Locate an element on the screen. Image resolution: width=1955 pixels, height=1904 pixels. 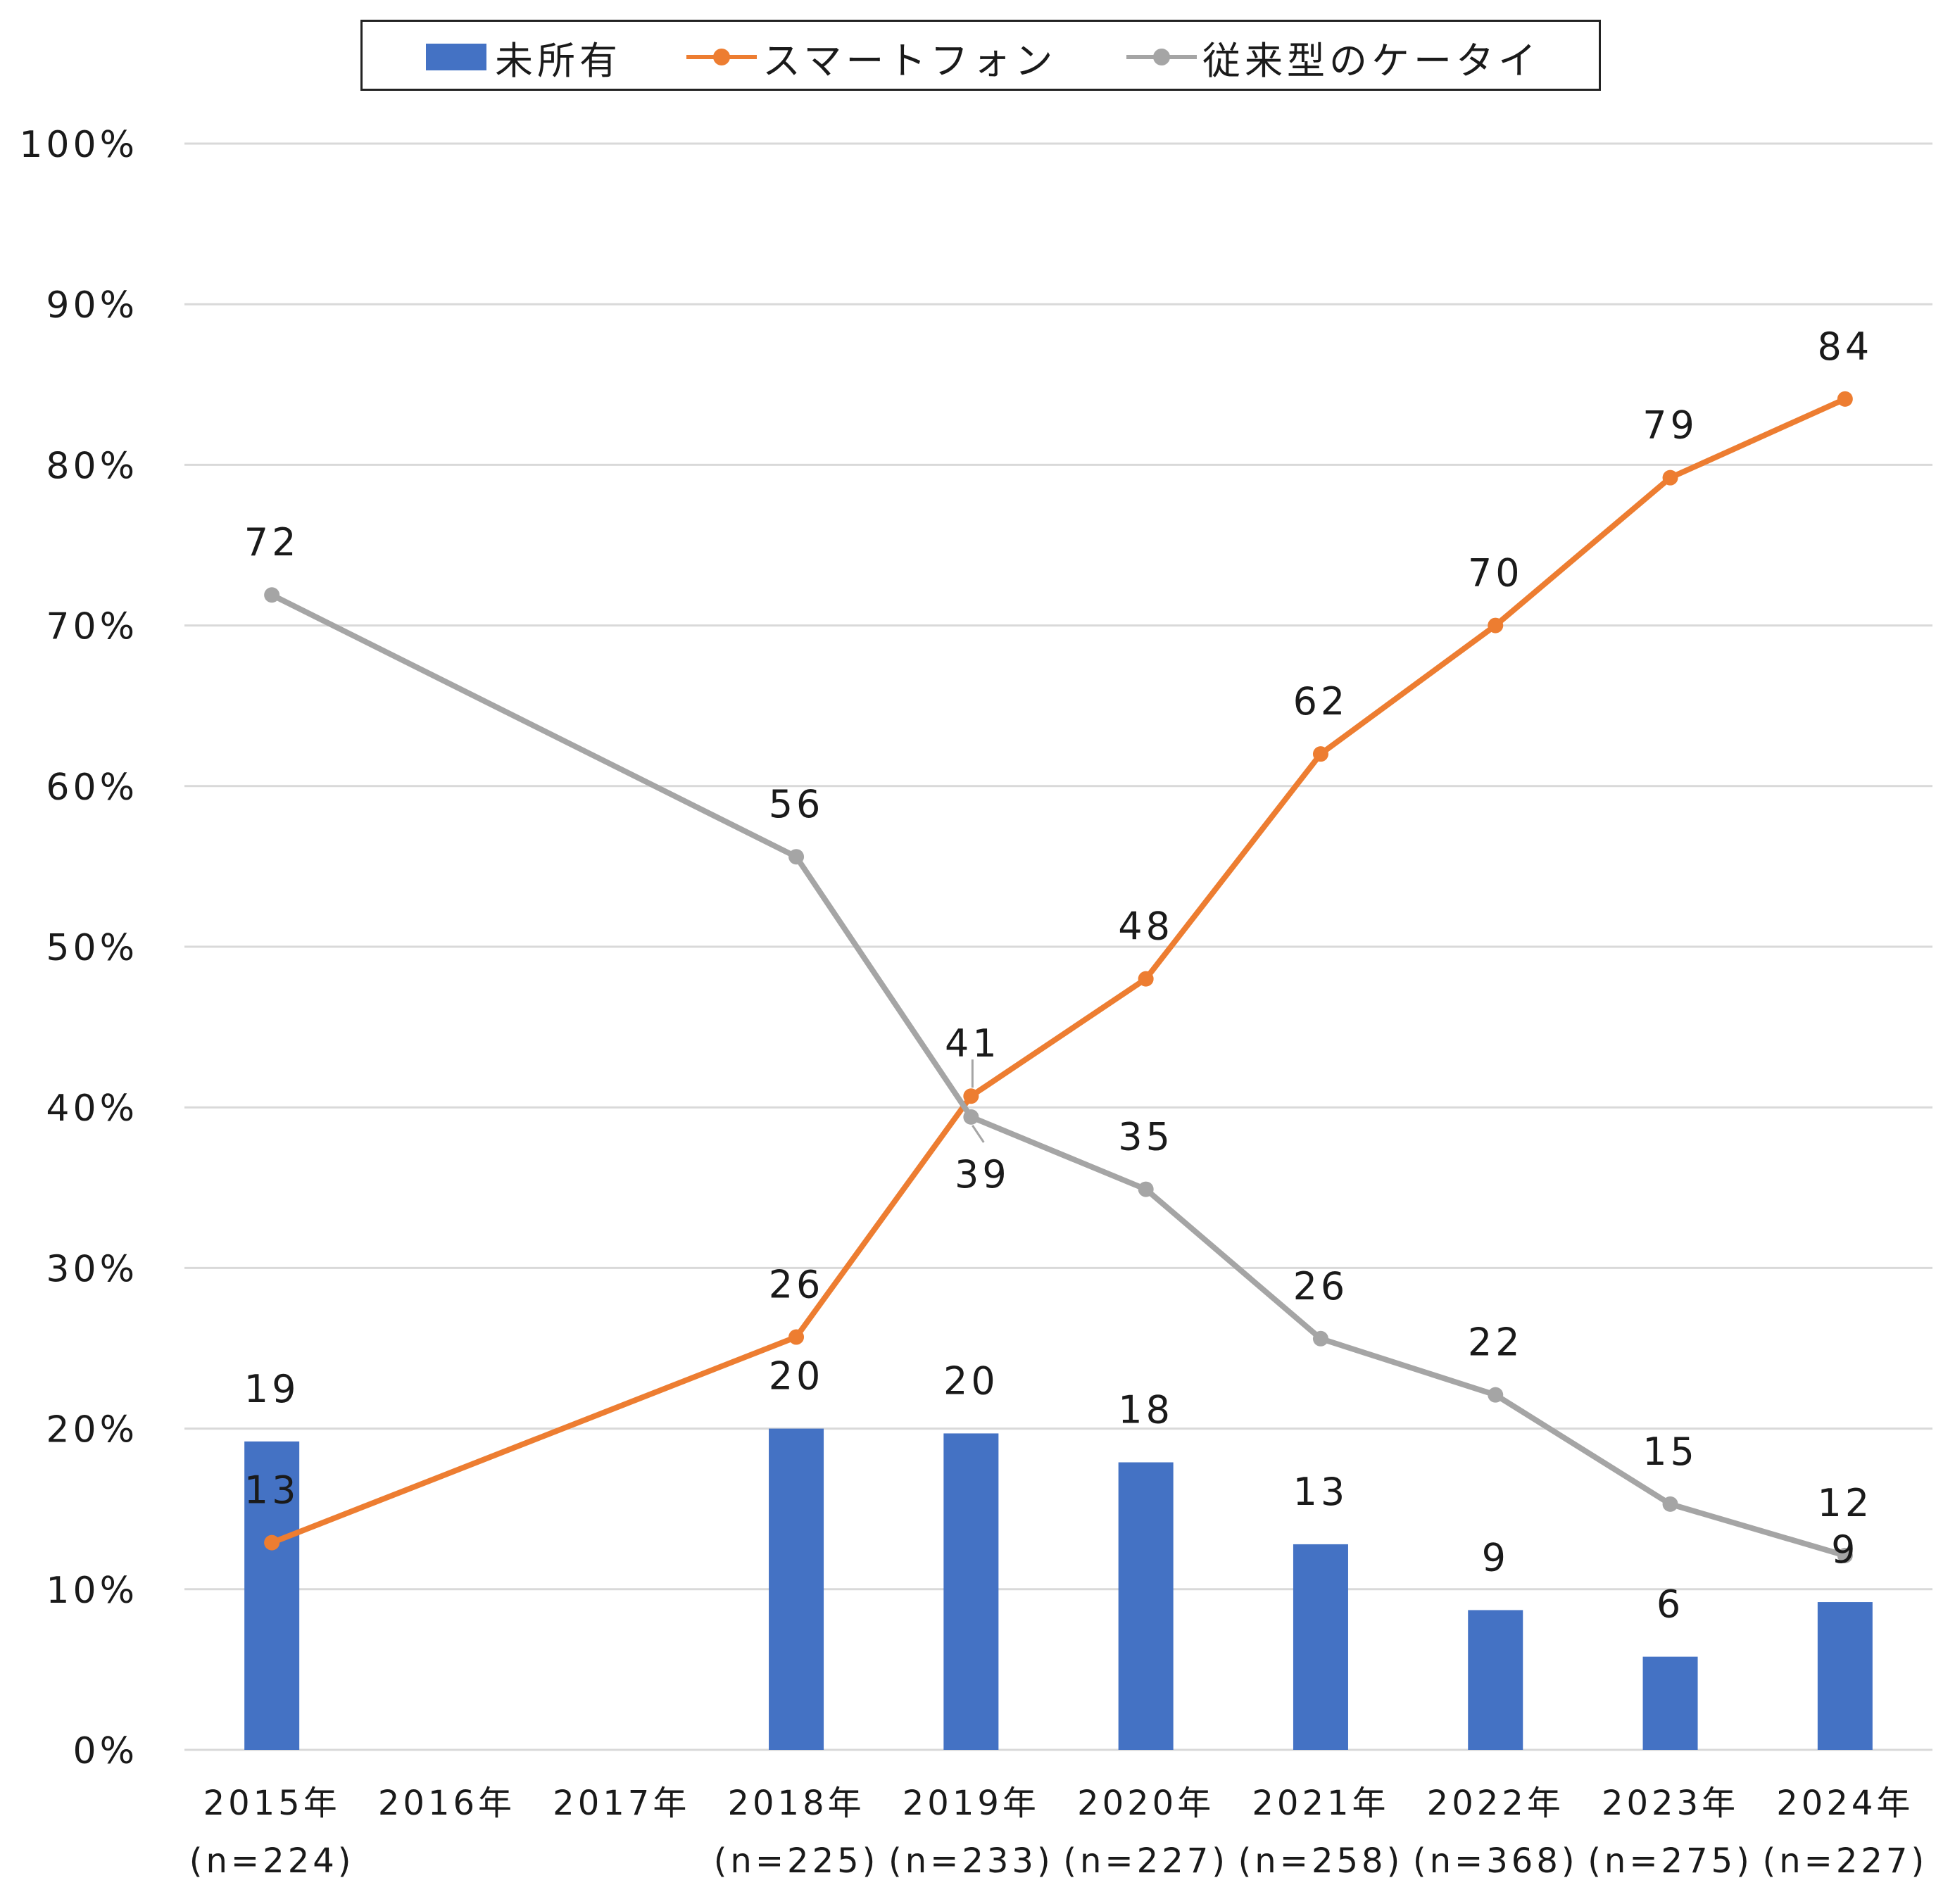
legend: 未所有 スマートフォン 従来型のケータイ is located at coordinates (981, 56).